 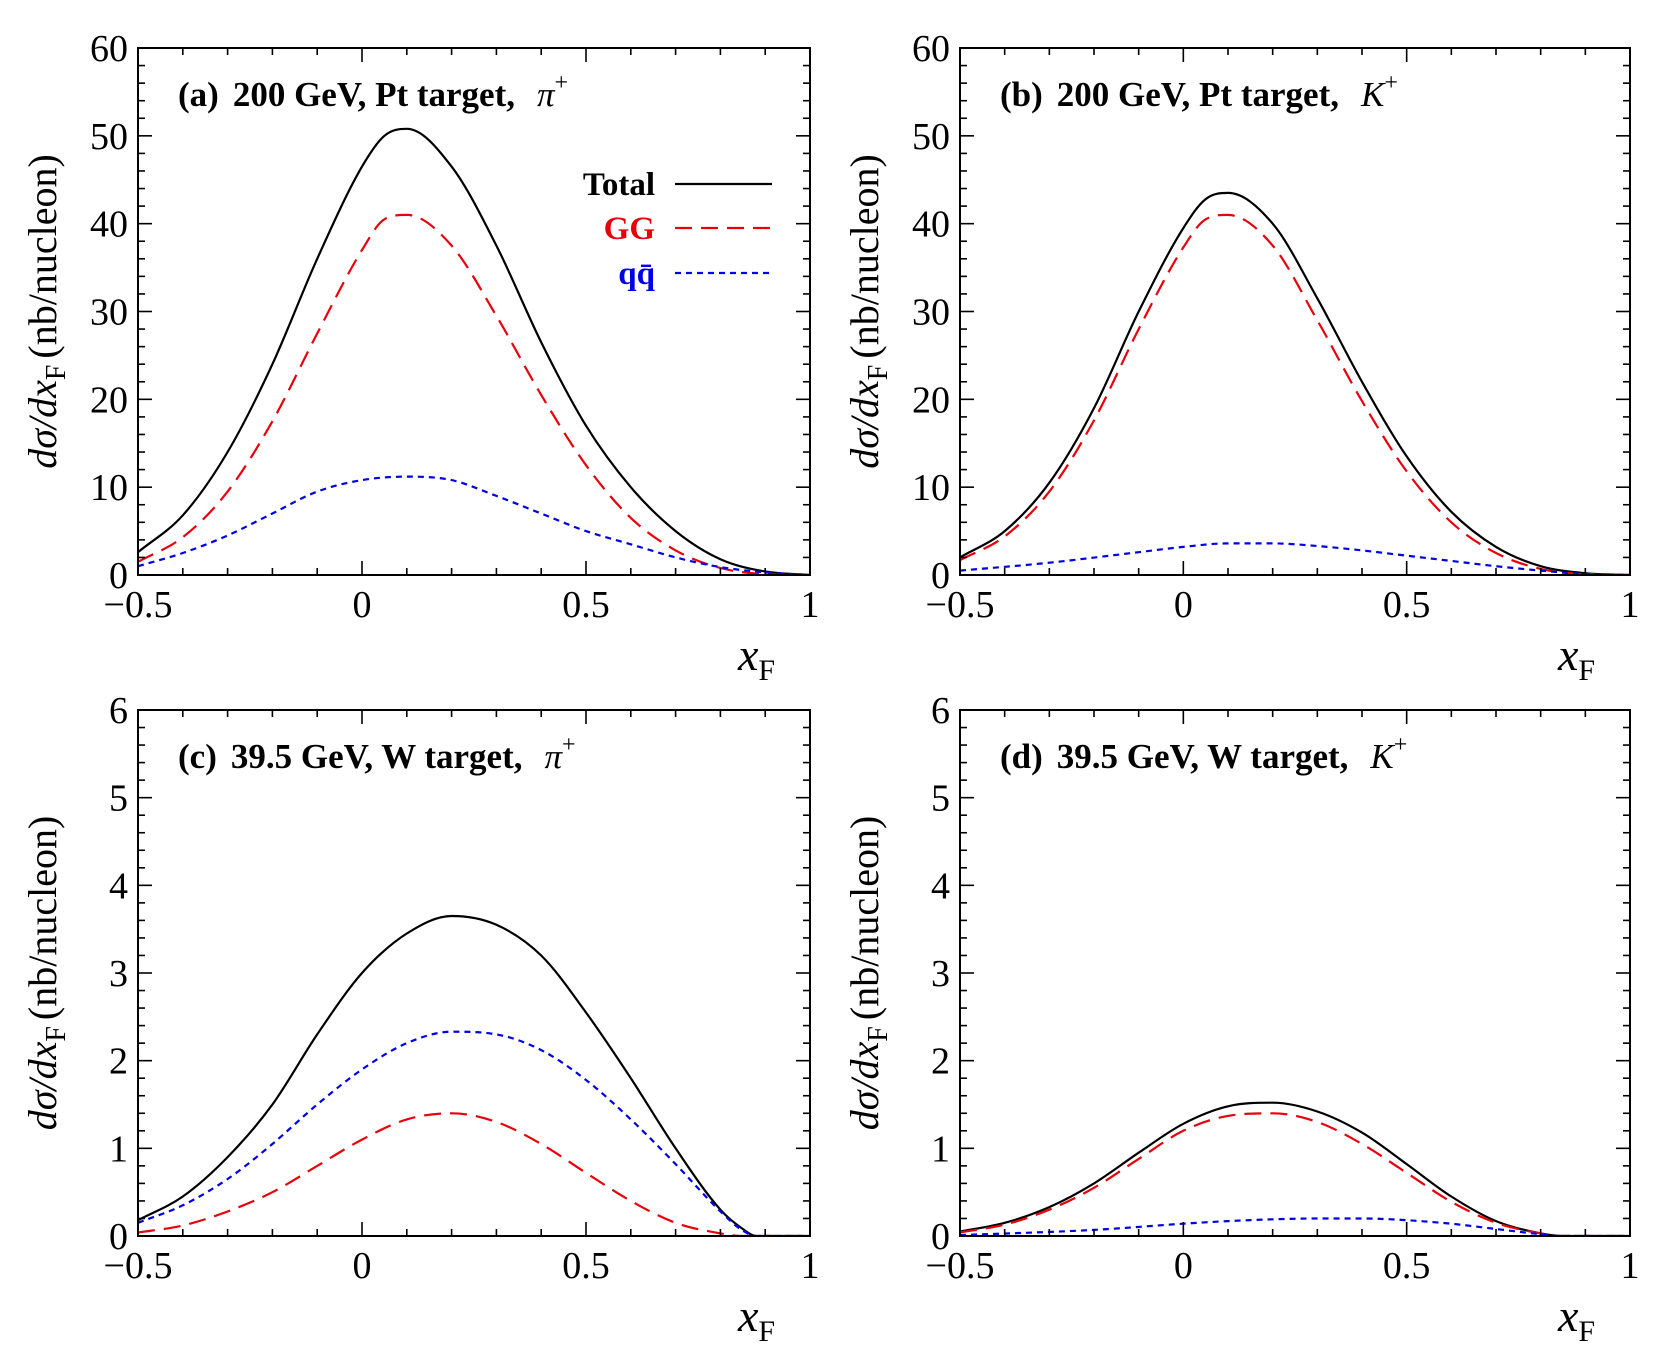 I want to click on panel-letter: (d), so click(x=1021, y=756).